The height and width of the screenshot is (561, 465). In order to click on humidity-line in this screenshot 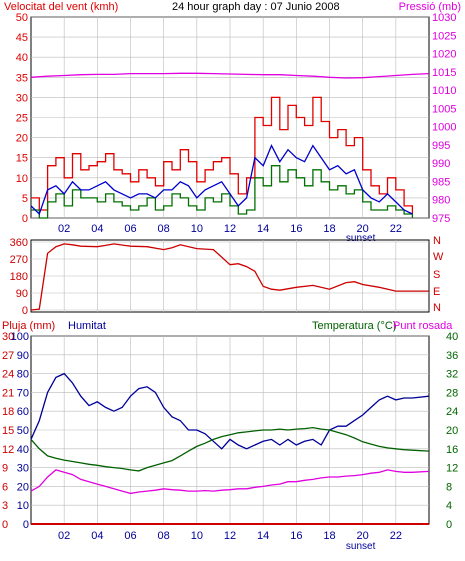, I will do `click(230, 411)`.